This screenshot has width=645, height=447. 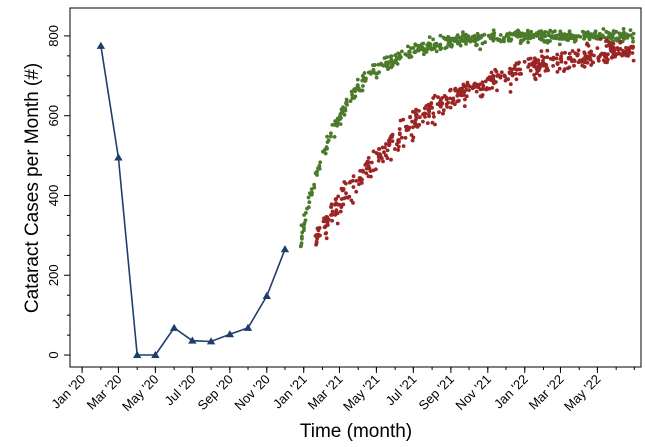 What do you see at coordinates (53, 36) in the screenshot?
I see `y-tick-label: 800` at bounding box center [53, 36].